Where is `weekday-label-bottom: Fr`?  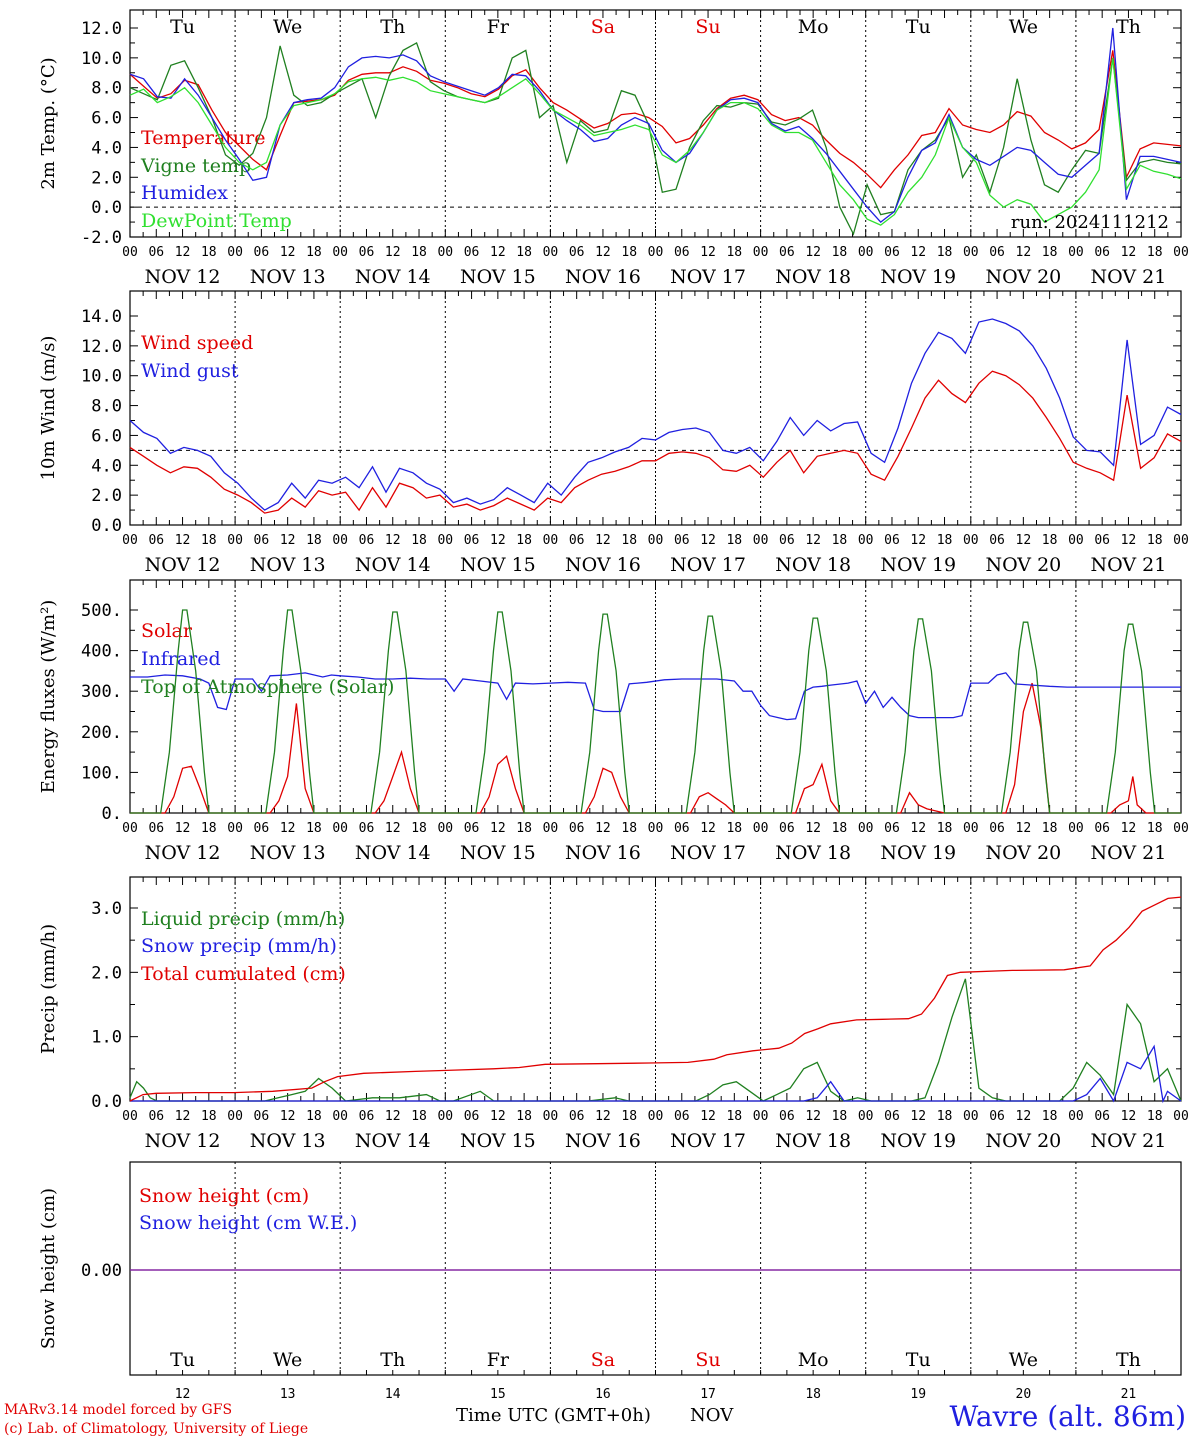 weekday-label-bottom: Fr is located at coordinates (498, 1360).